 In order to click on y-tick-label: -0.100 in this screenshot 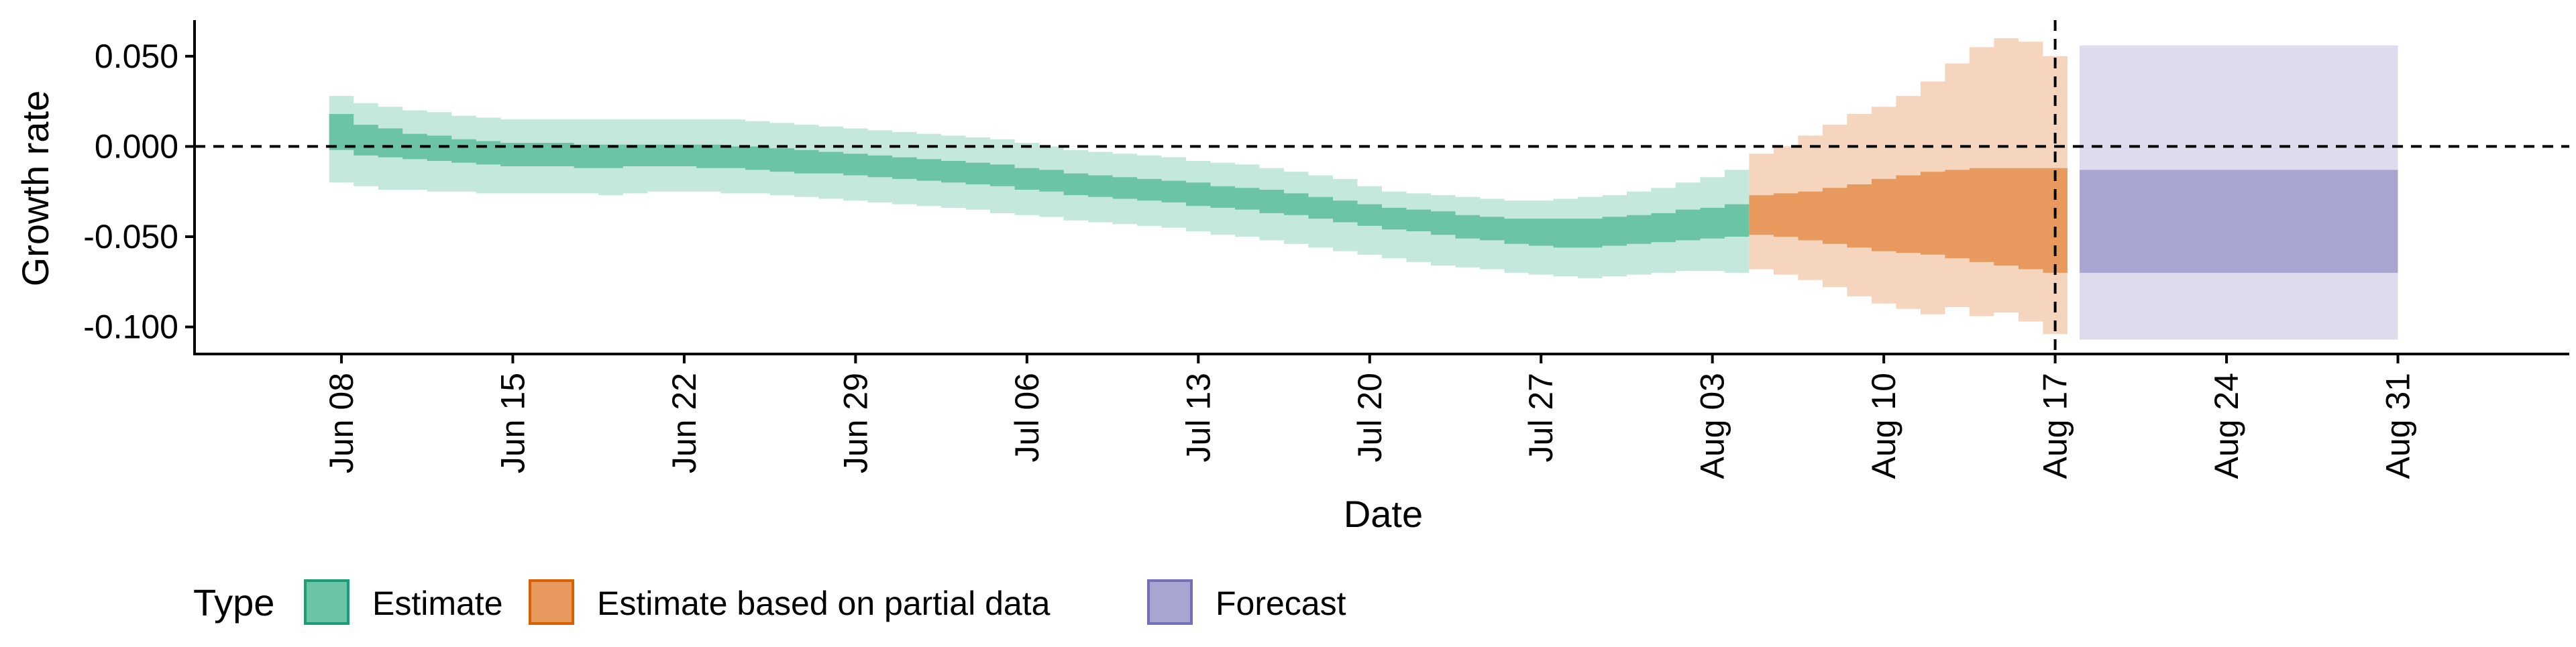, I will do `click(130, 327)`.